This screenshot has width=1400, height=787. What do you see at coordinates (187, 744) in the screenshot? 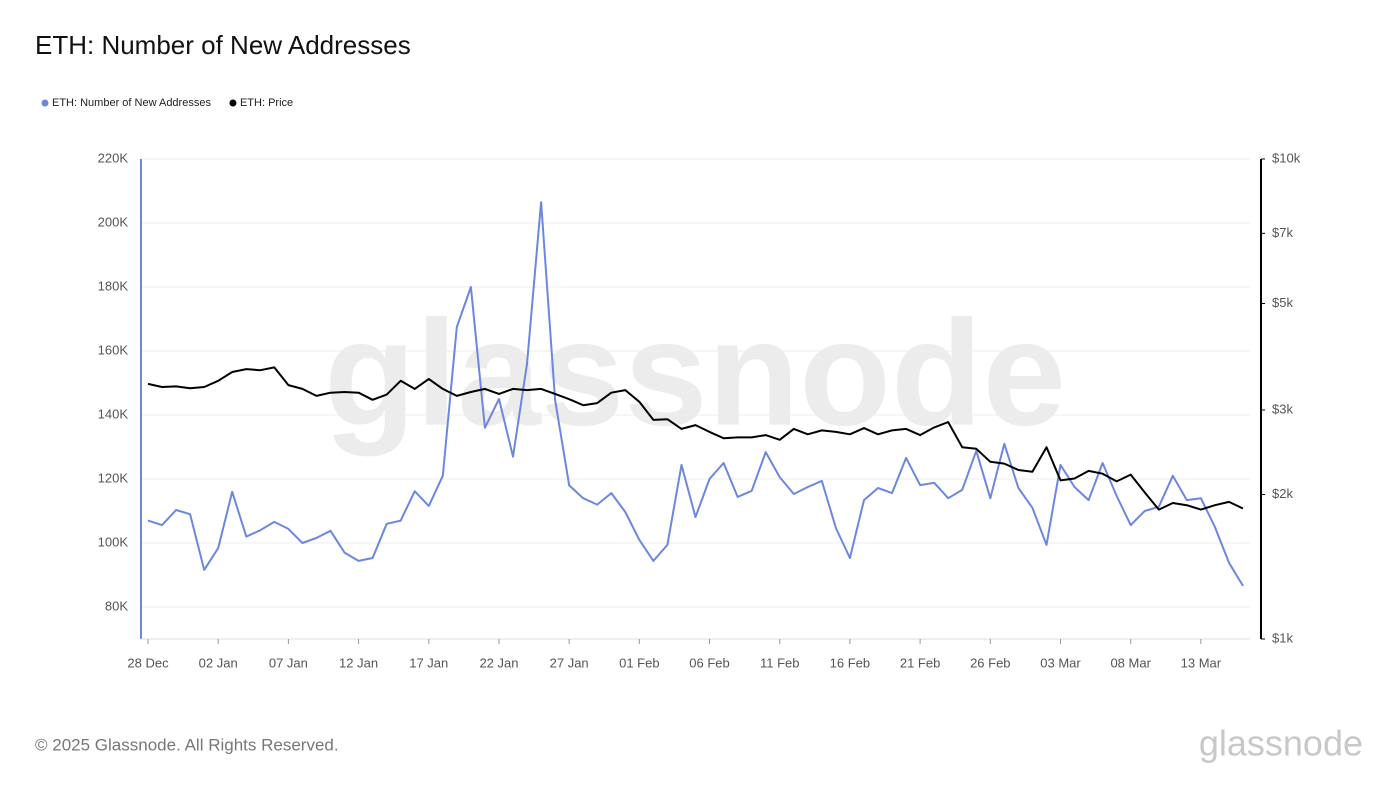
I see `footer: © 2025 Glassnode. All Rights Reserved.` at bounding box center [187, 744].